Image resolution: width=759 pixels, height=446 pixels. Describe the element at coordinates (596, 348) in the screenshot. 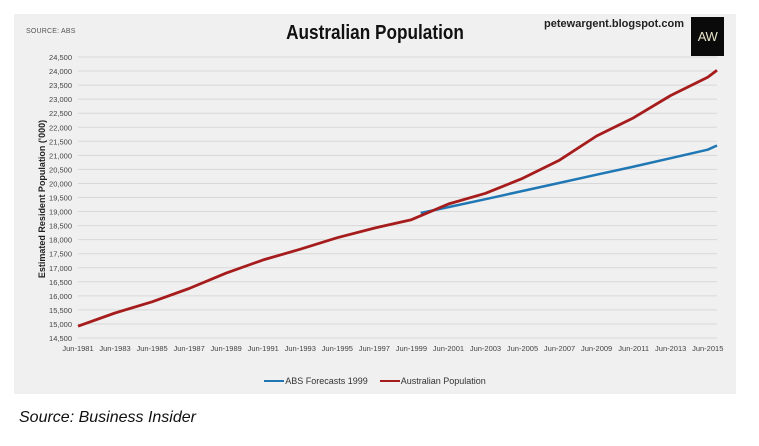

I see `x-tick-label: Jun-2009` at that location.